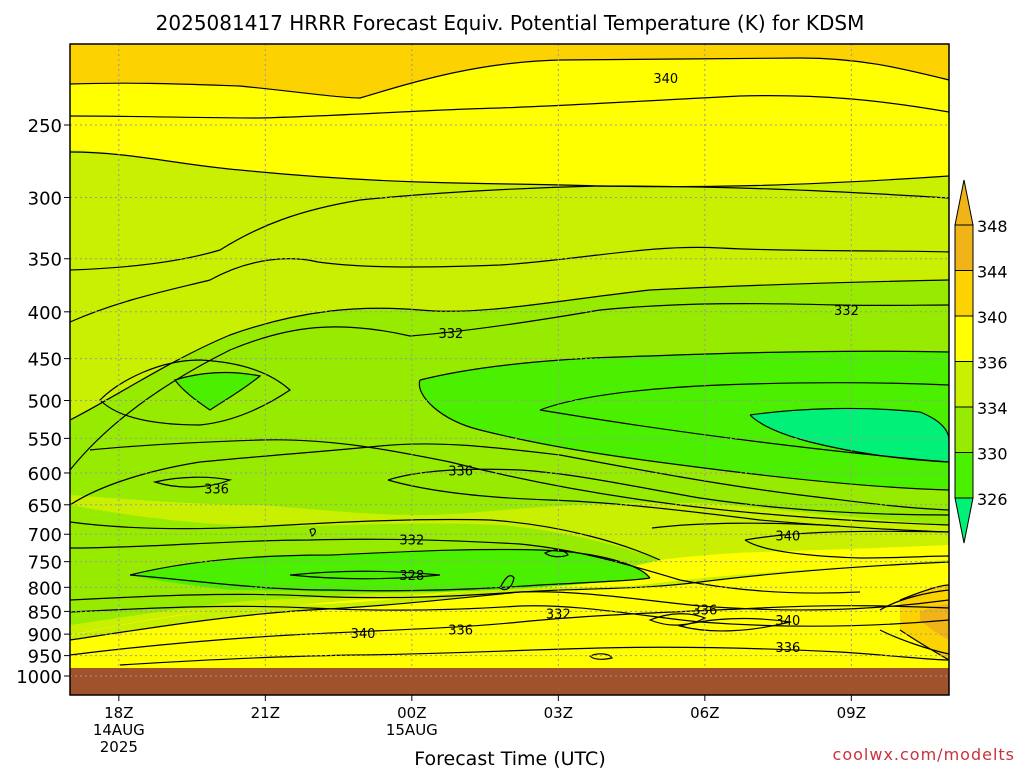 This screenshot has width=1024, height=768. What do you see at coordinates (509, 758) in the screenshot?
I see `x-axis-label: Forecast Time (UTC)` at bounding box center [509, 758].